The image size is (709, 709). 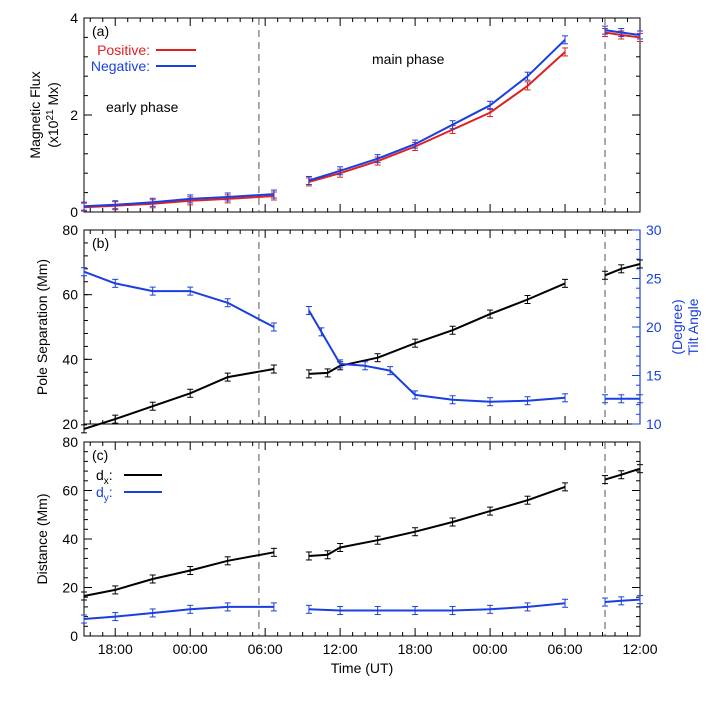 I want to click on legend-dy-main: d, so click(x=100, y=492).